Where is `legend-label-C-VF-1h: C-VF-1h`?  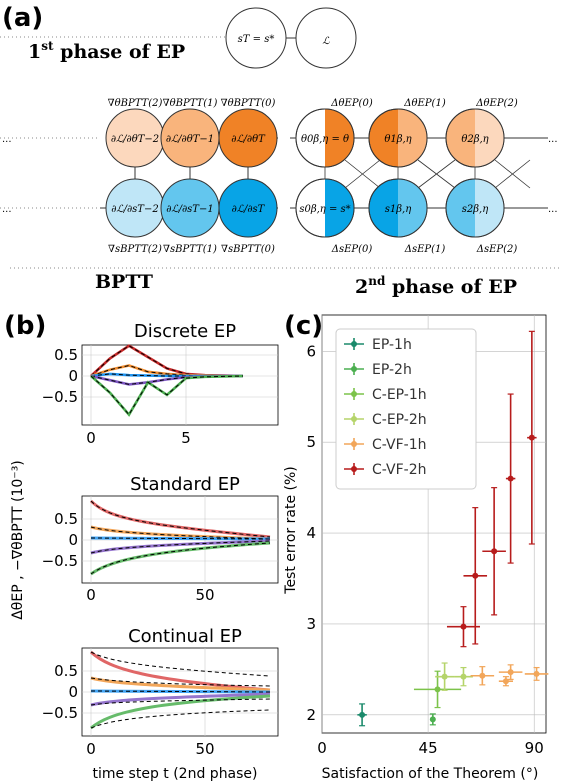
legend-label-C-VF-1h: C-VF-1h is located at coordinates (399, 445).